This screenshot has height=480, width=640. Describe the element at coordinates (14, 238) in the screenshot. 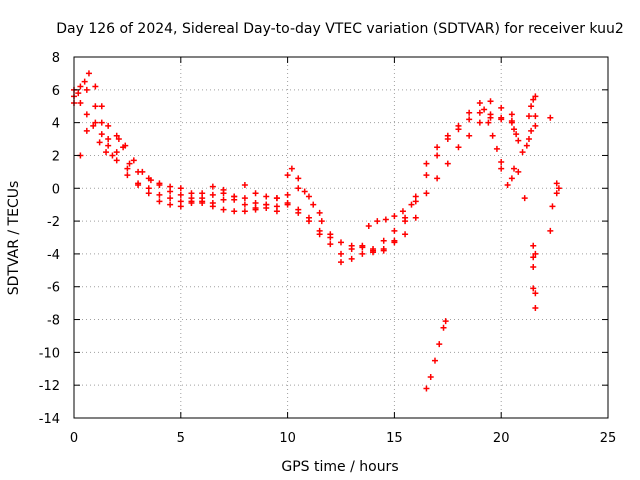

I see `y-axis-label: SDTVAR / TECUs` at that location.